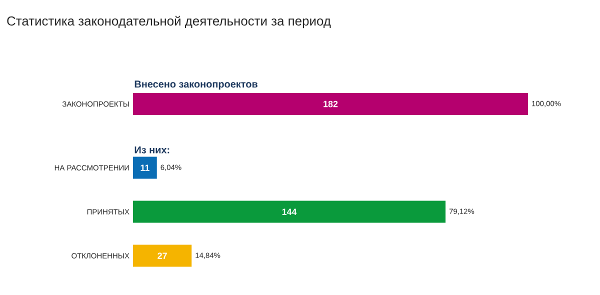 This screenshot has height=295, width=600. Describe the element at coordinates (331, 104) in the screenshot. I see `data-label: 182` at that location.